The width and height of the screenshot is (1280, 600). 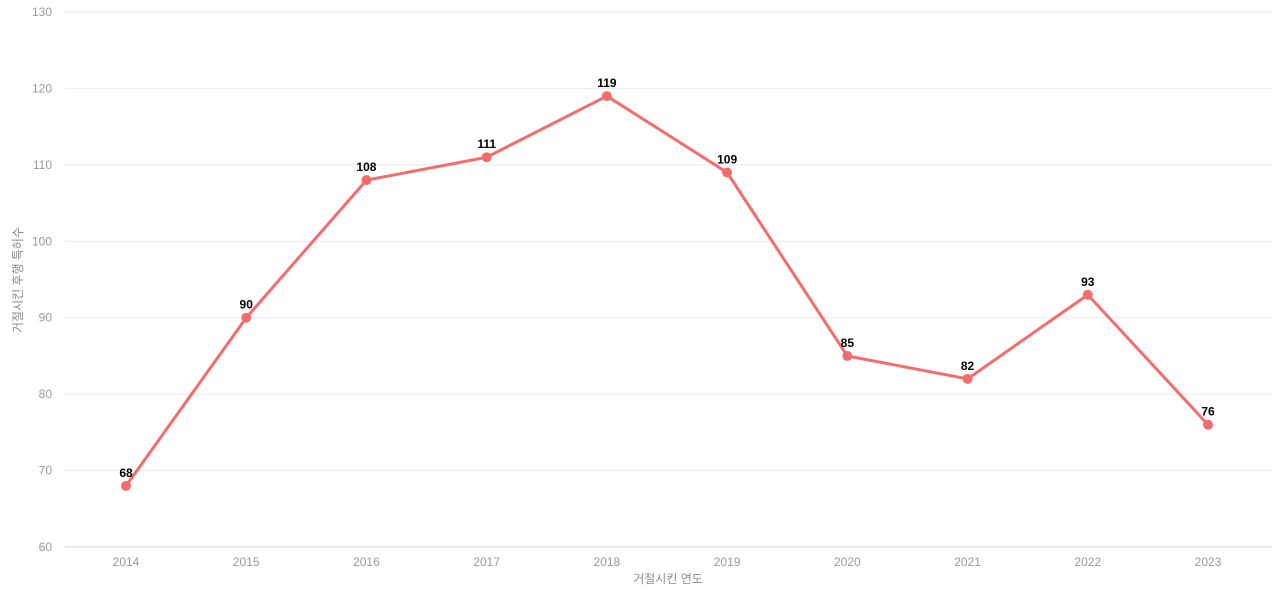 I want to click on x-tick-label: 2015, so click(x=246, y=562).